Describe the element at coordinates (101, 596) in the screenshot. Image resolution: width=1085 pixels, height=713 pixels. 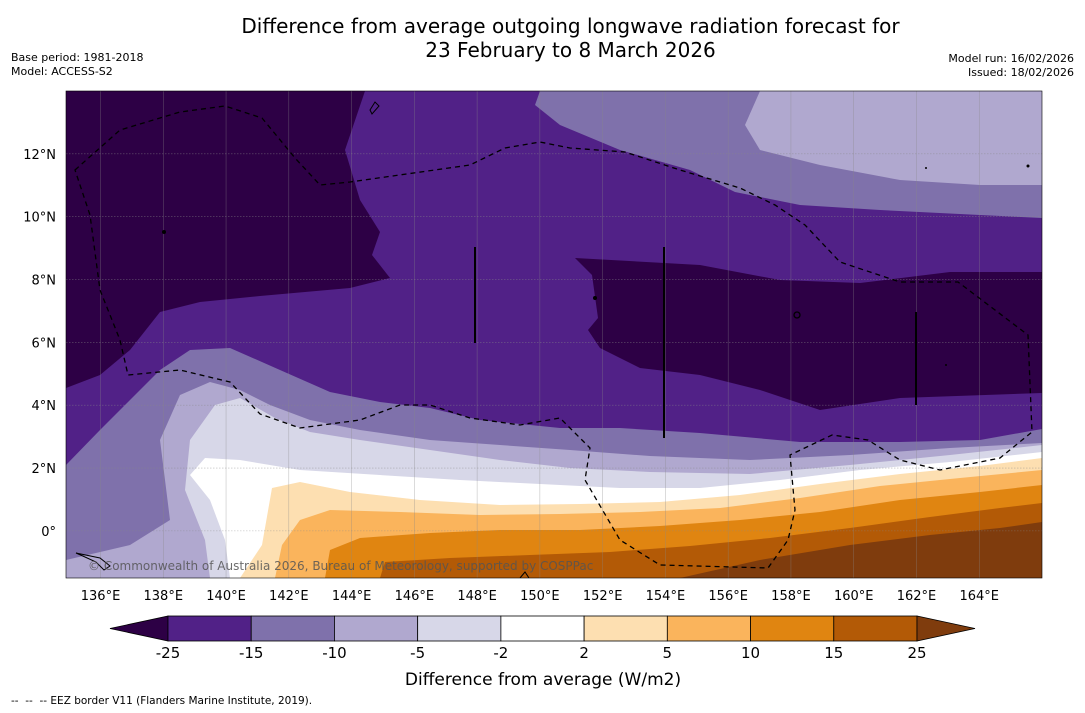
I see `lon-label: 136°E` at that location.